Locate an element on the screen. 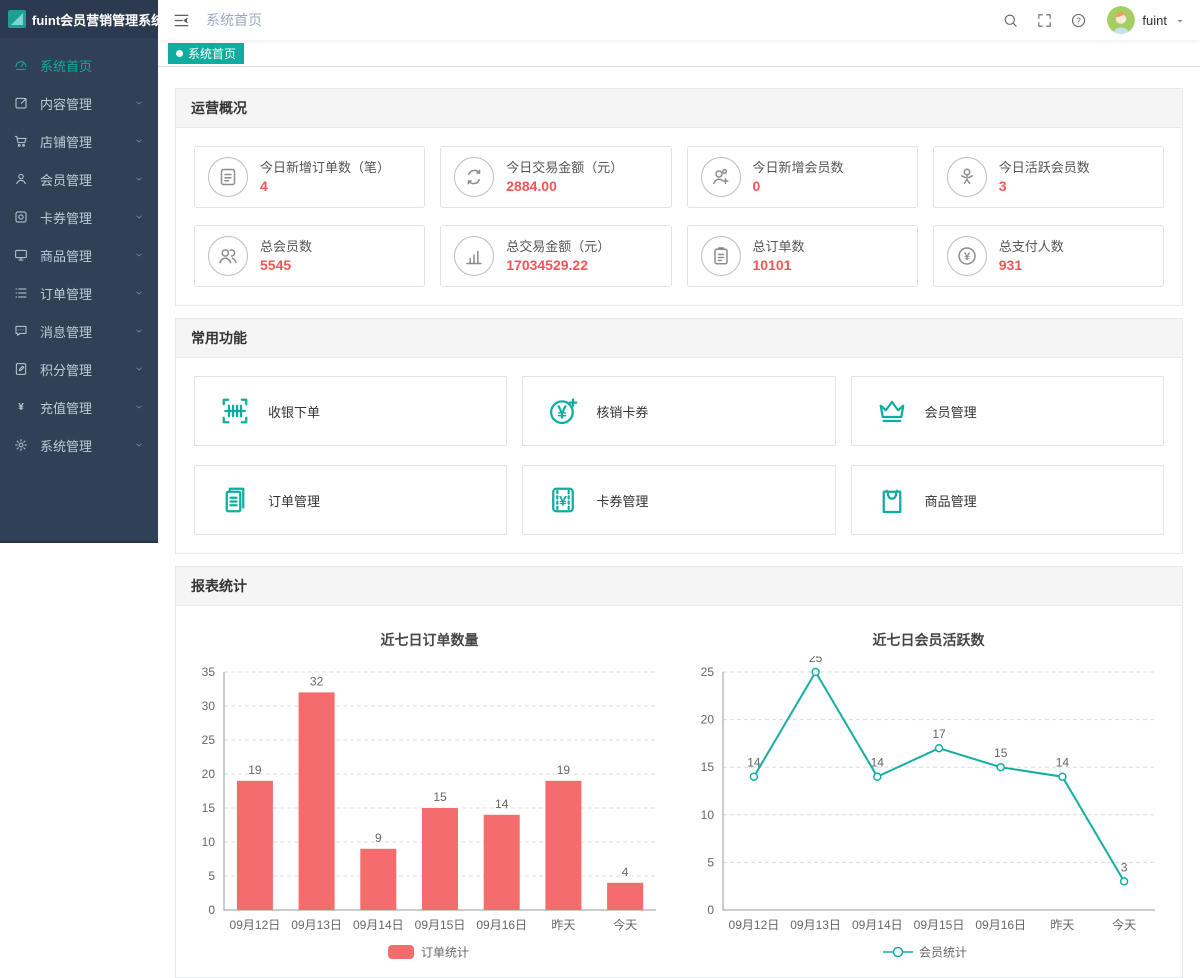  sidebar-item-user: 会员管理 is located at coordinates (79, 179).